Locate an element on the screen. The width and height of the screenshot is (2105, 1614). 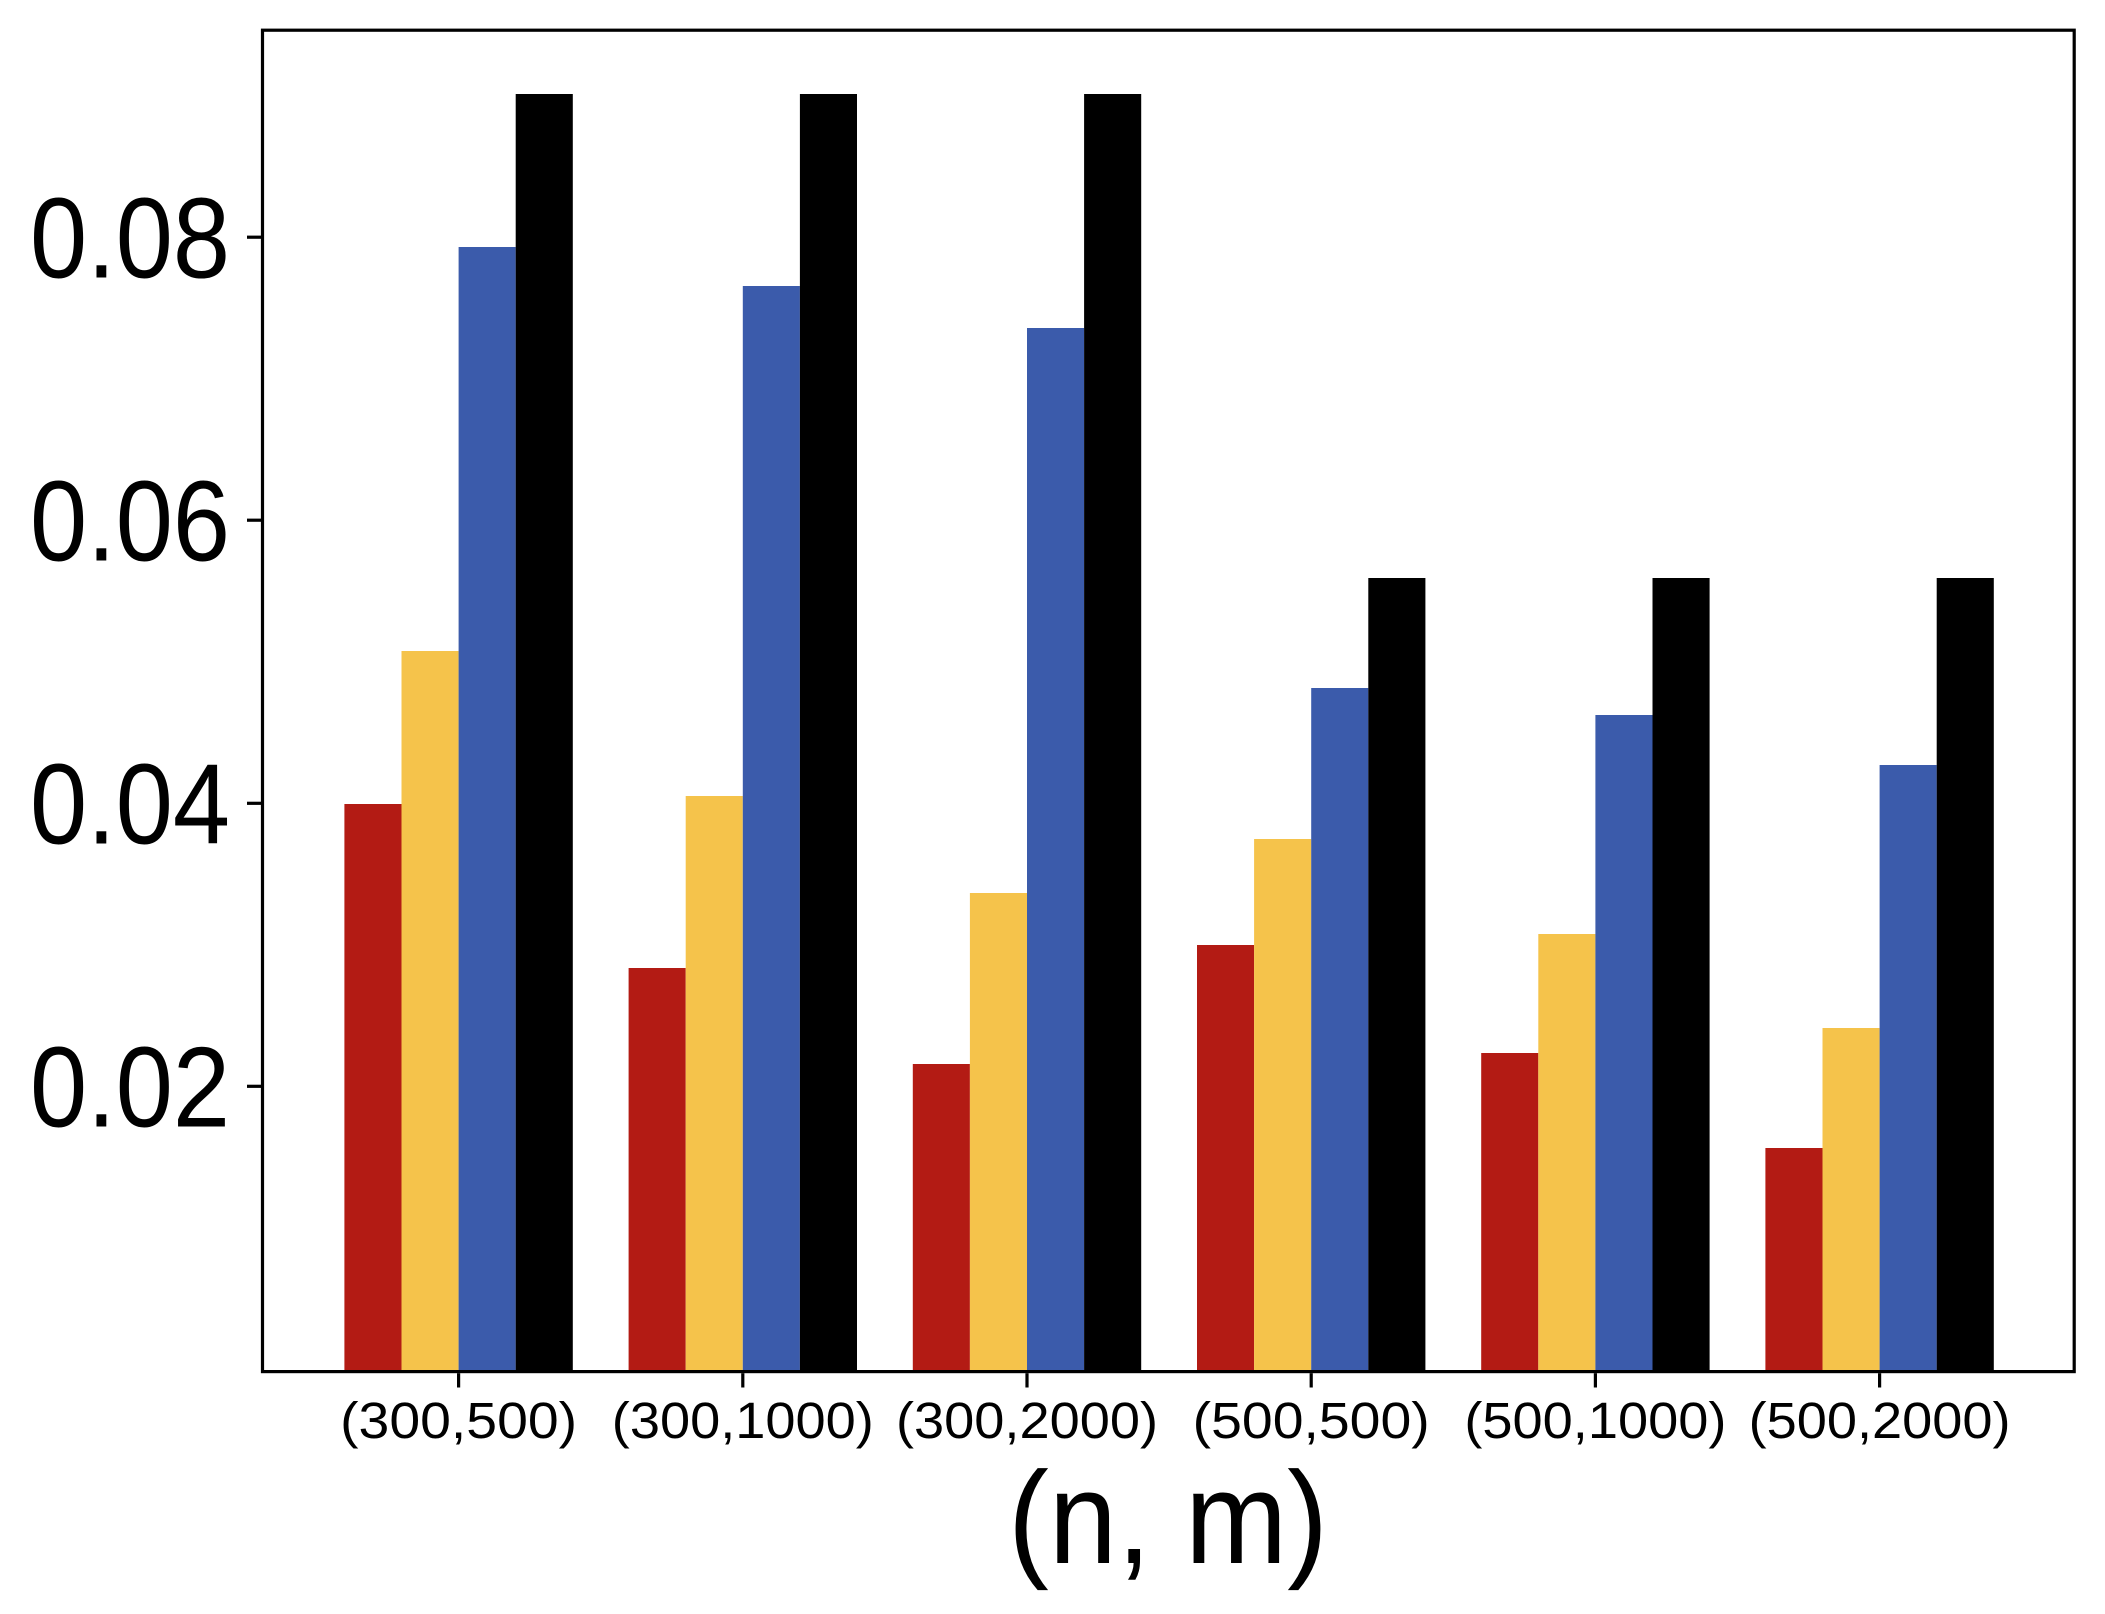
svg-text: 0.08 is located at coordinates (130, 239).